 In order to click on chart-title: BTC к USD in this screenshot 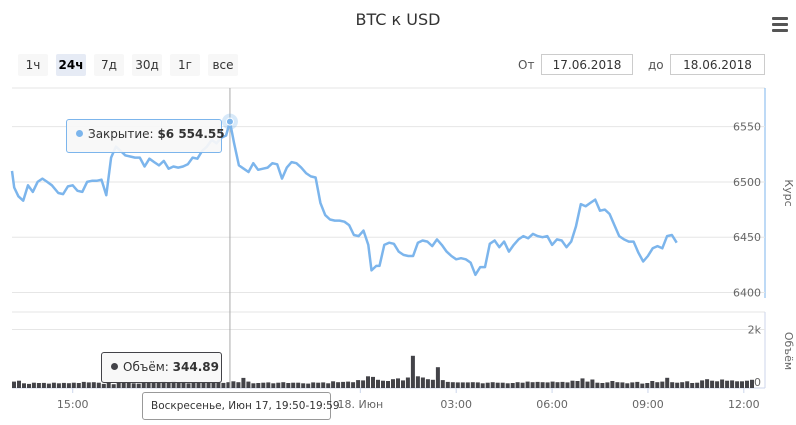, I will do `click(398, 19)`.